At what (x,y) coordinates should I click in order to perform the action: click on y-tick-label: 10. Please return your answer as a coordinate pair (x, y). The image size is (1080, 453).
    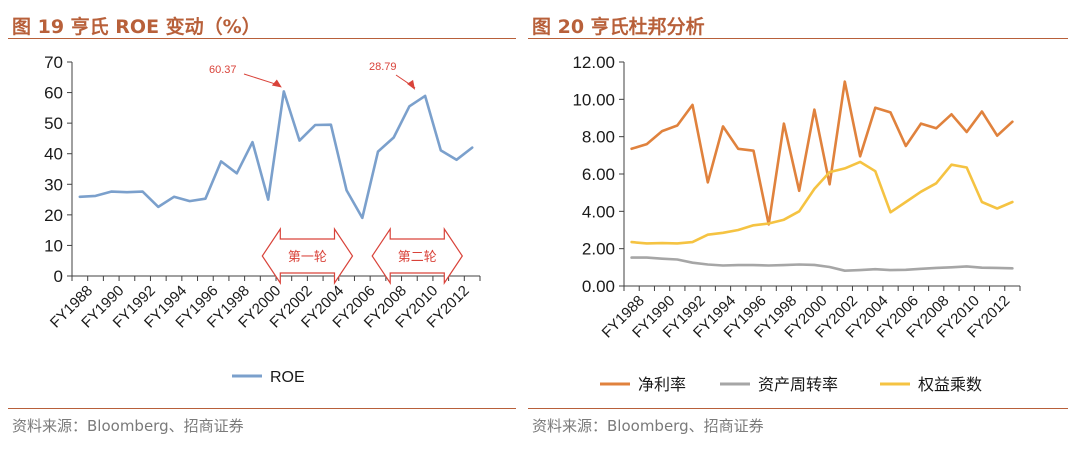
    Looking at the image, I should click on (53, 245).